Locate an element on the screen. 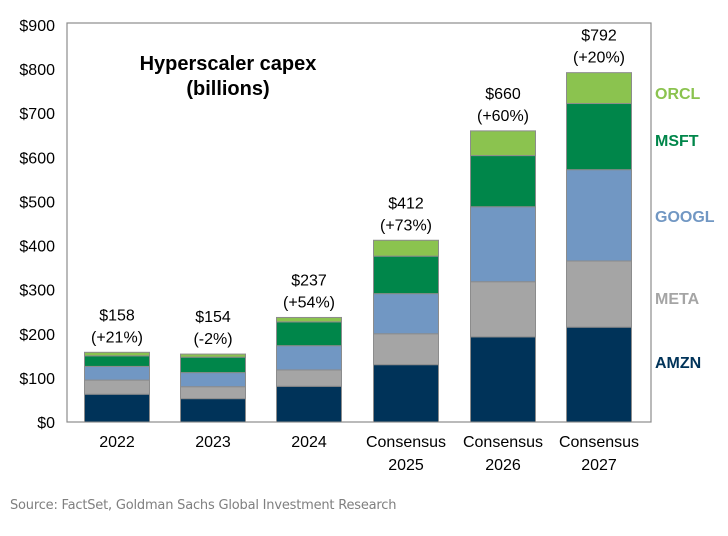 This screenshot has width=728, height=536. y-tick-label: $900 is located at coordinates (37, 26).